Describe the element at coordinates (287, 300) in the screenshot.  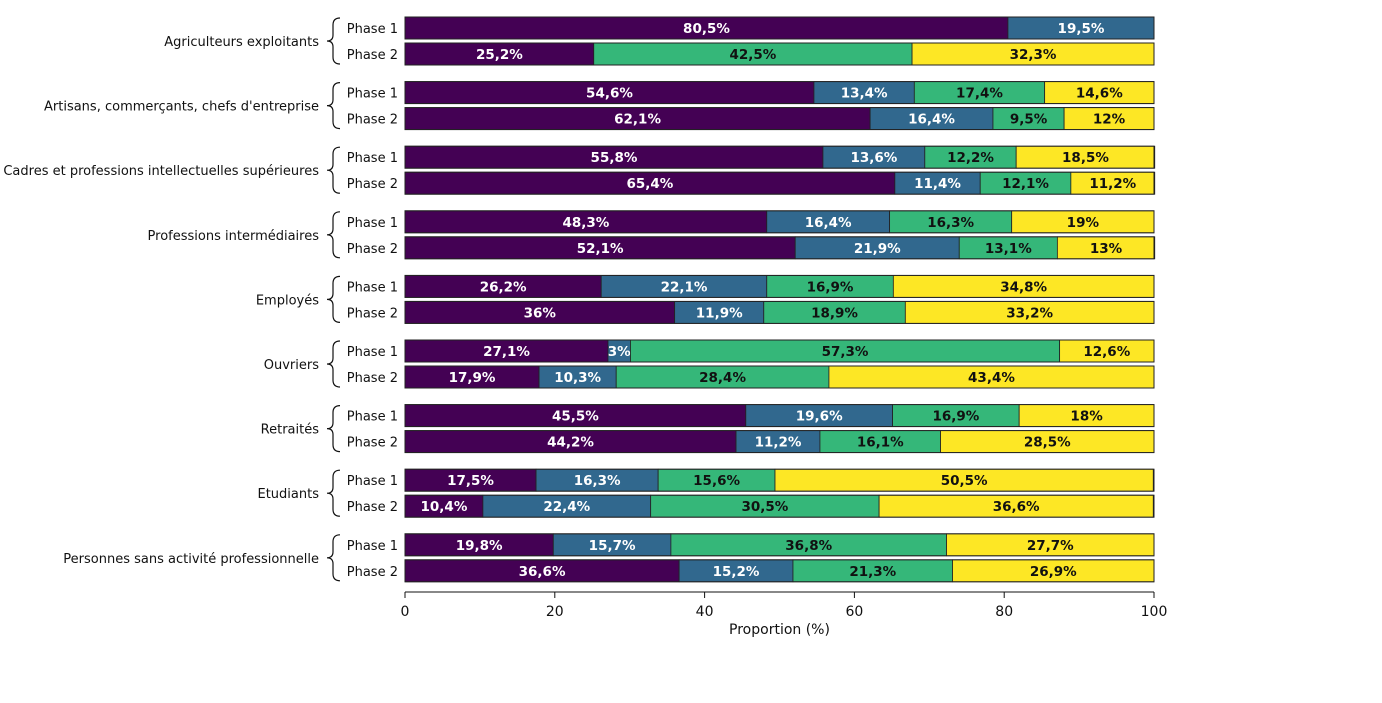
I see `group-label: Employés` at that location.